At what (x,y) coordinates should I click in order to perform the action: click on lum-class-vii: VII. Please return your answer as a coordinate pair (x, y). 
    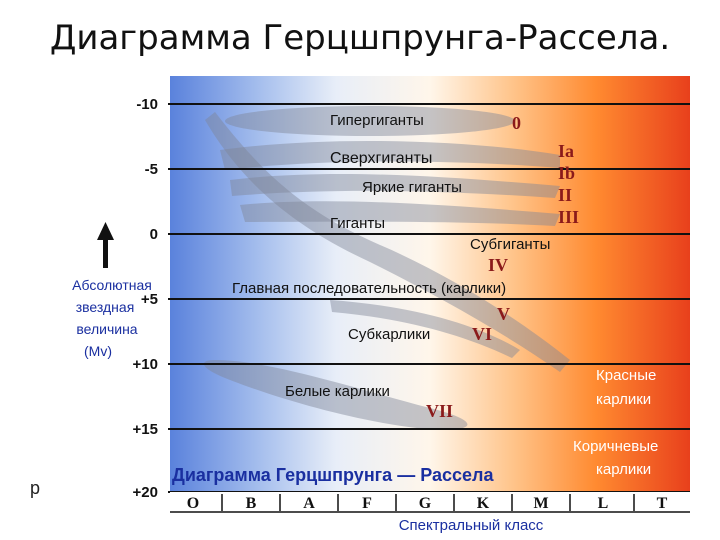
    Looking at the image, I should click on (439, 411).